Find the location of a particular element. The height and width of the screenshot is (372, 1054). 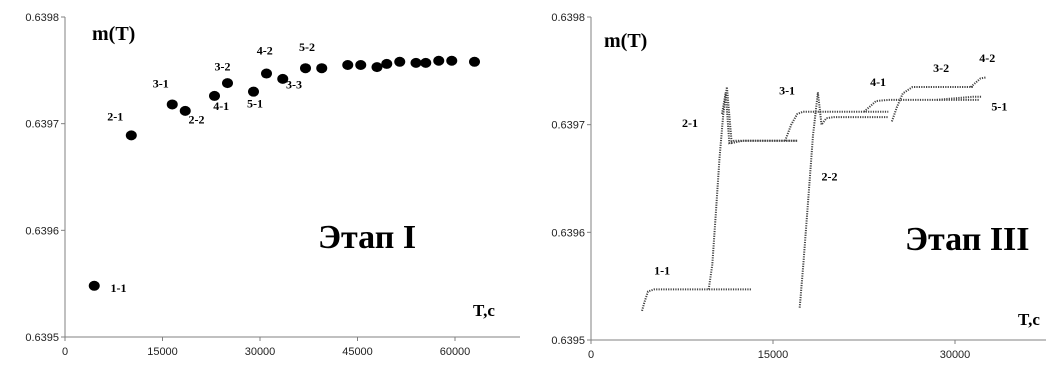

x-tick-label: 60000 is located at coordinates (455, 352).